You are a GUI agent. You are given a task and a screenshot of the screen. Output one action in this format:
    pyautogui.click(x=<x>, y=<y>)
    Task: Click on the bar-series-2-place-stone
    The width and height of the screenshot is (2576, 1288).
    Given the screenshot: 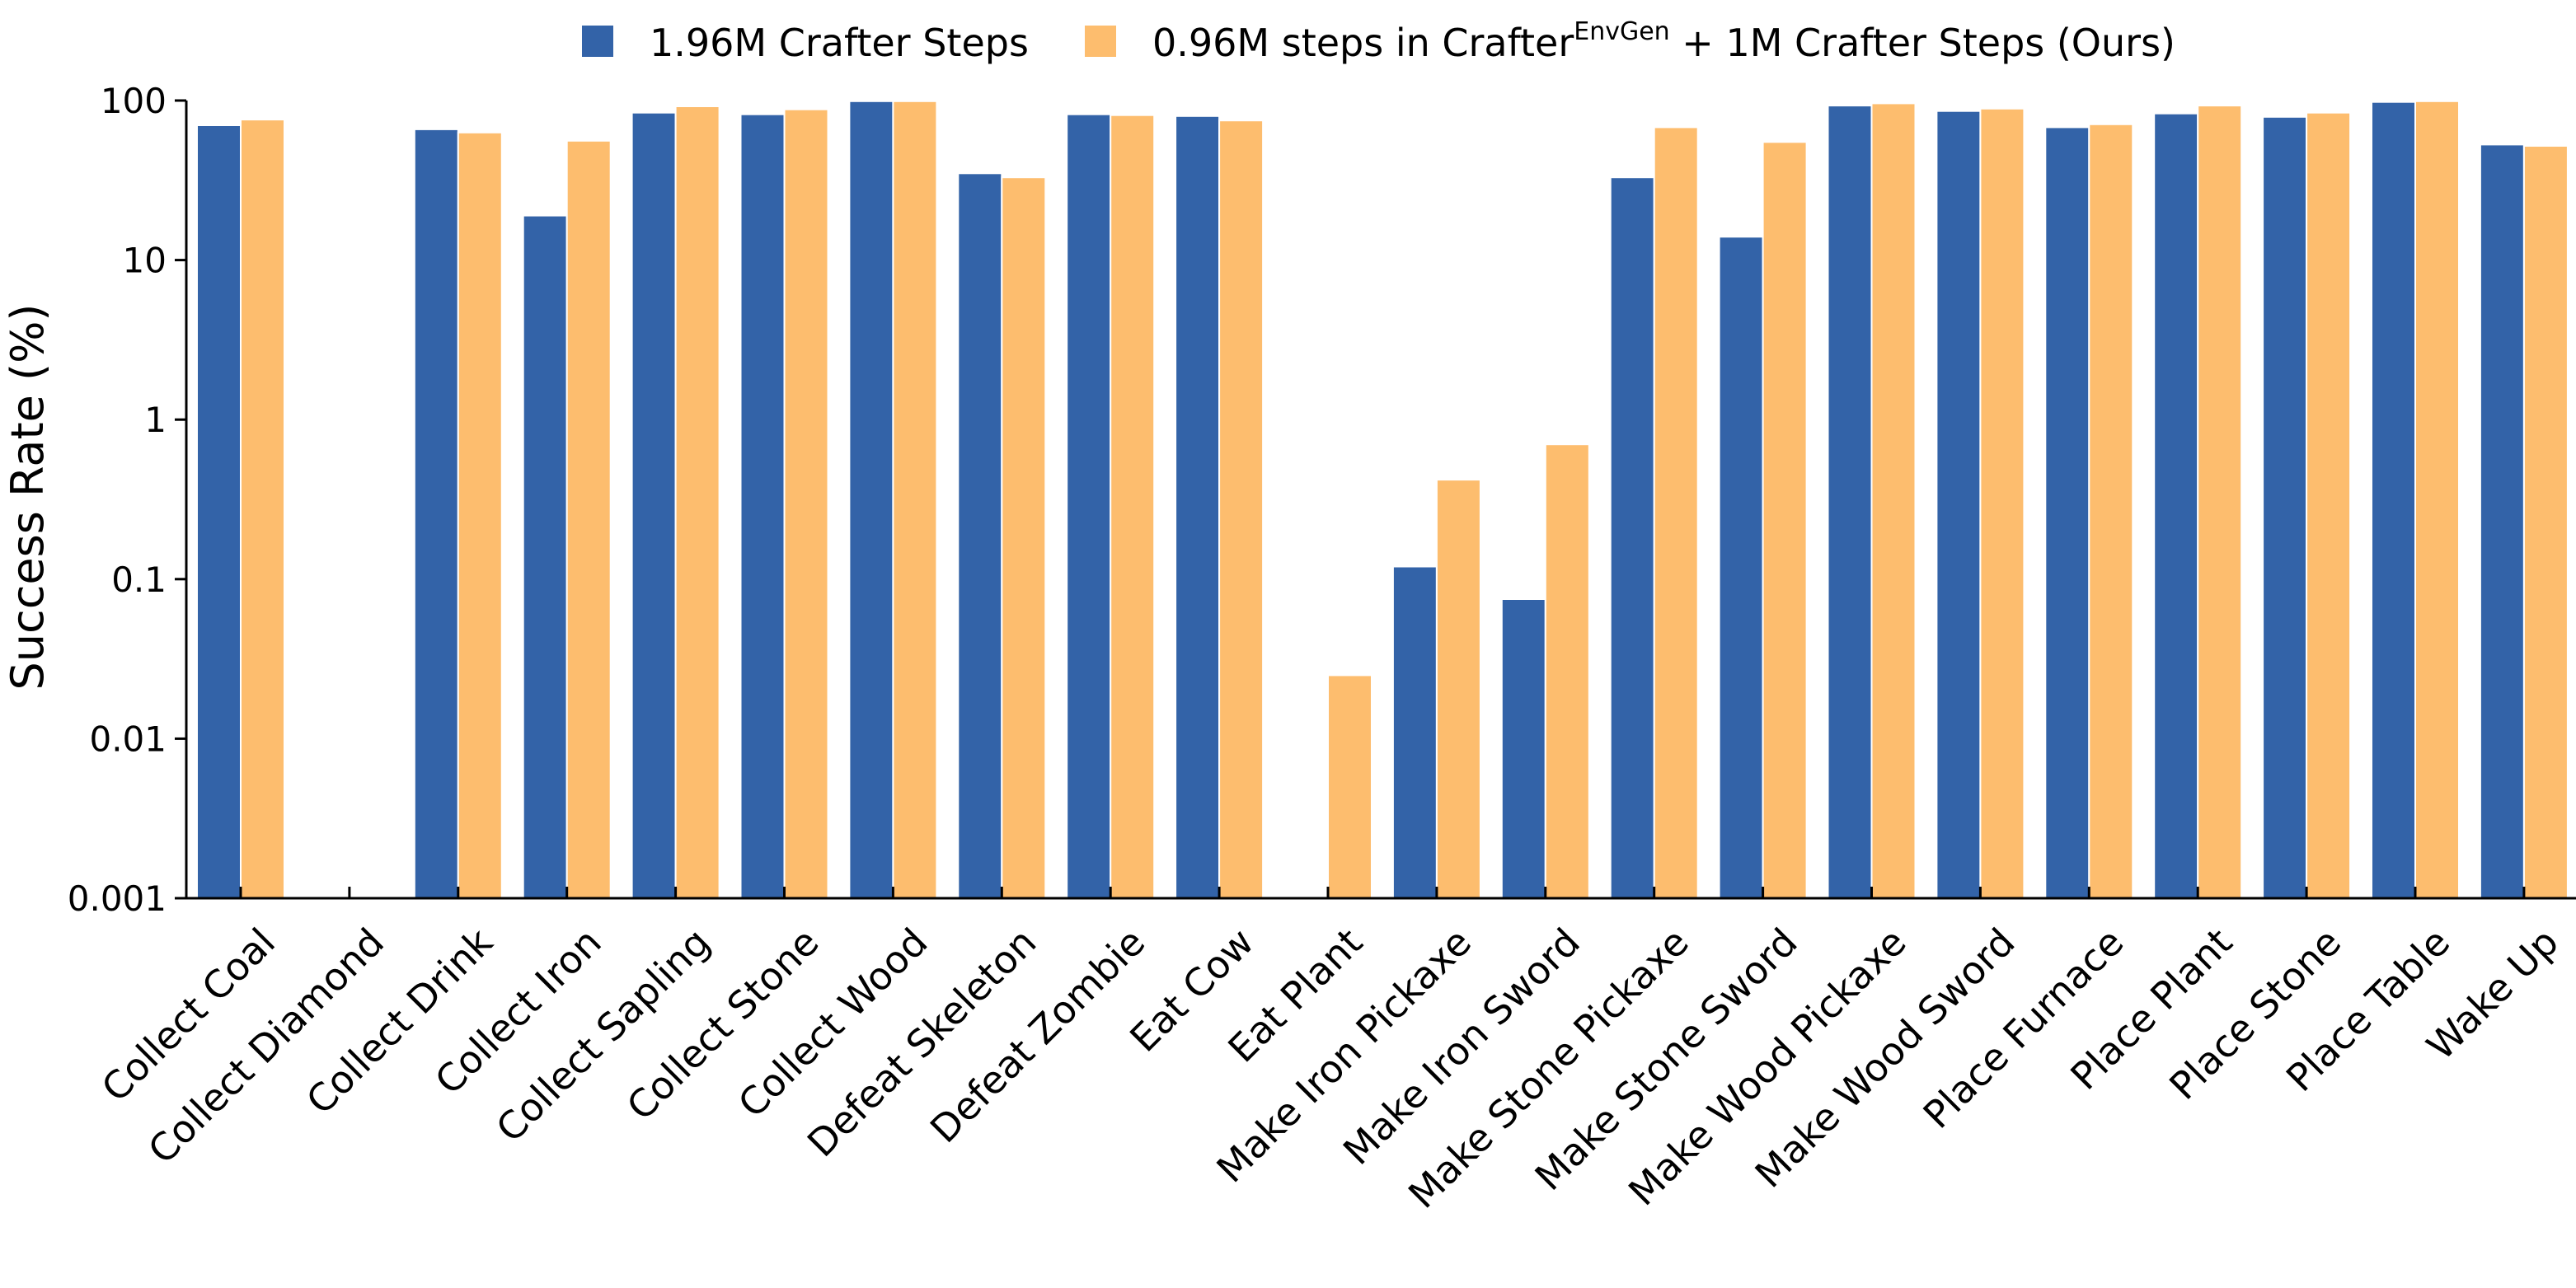 What is the action you would take?
    pyautogui.click(x=2329, y=505)
    